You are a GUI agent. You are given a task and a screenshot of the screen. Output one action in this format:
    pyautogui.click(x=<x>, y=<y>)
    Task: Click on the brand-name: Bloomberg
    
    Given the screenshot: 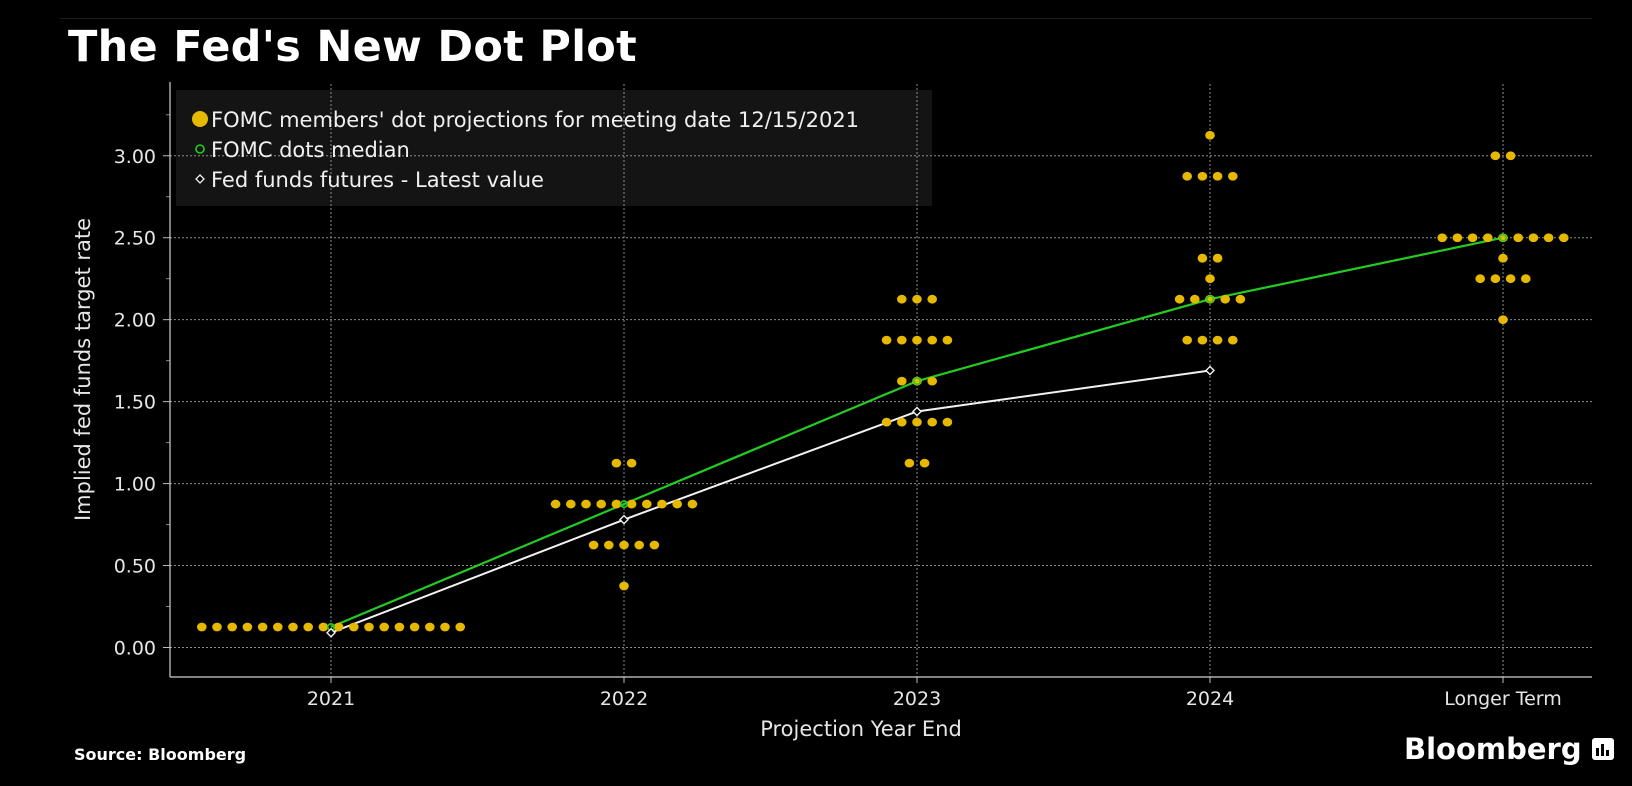 What is the action you would take?
    pyautogui.click(x=1493, y=749)
    